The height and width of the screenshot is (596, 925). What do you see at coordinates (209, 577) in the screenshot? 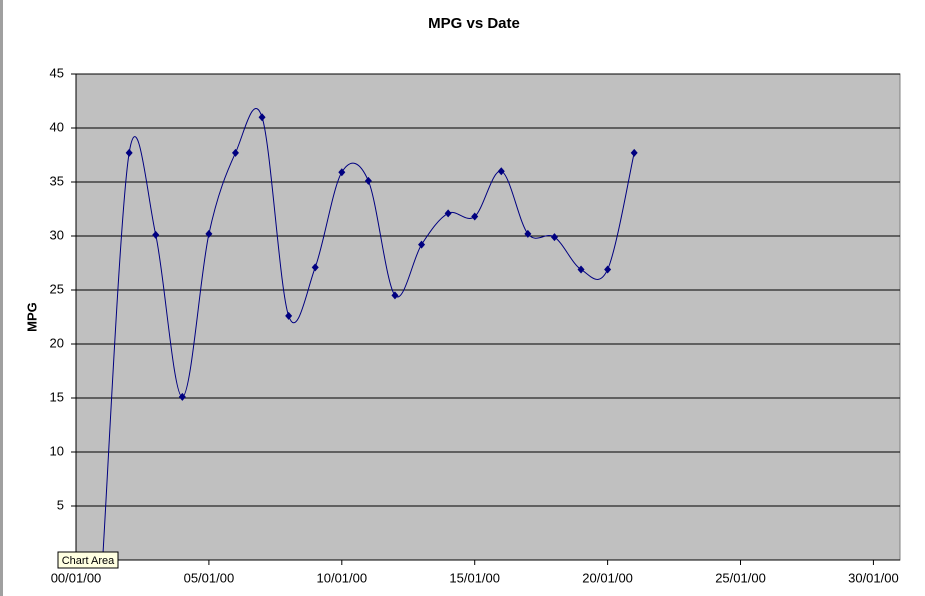
I see `x-tick-label: 05/01/00` at bounding box center [209, 577].